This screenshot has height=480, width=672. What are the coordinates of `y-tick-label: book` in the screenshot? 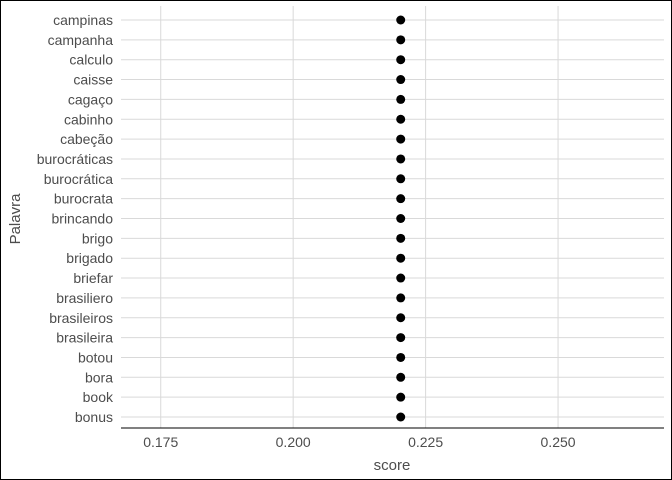 It's located at (98, 397).